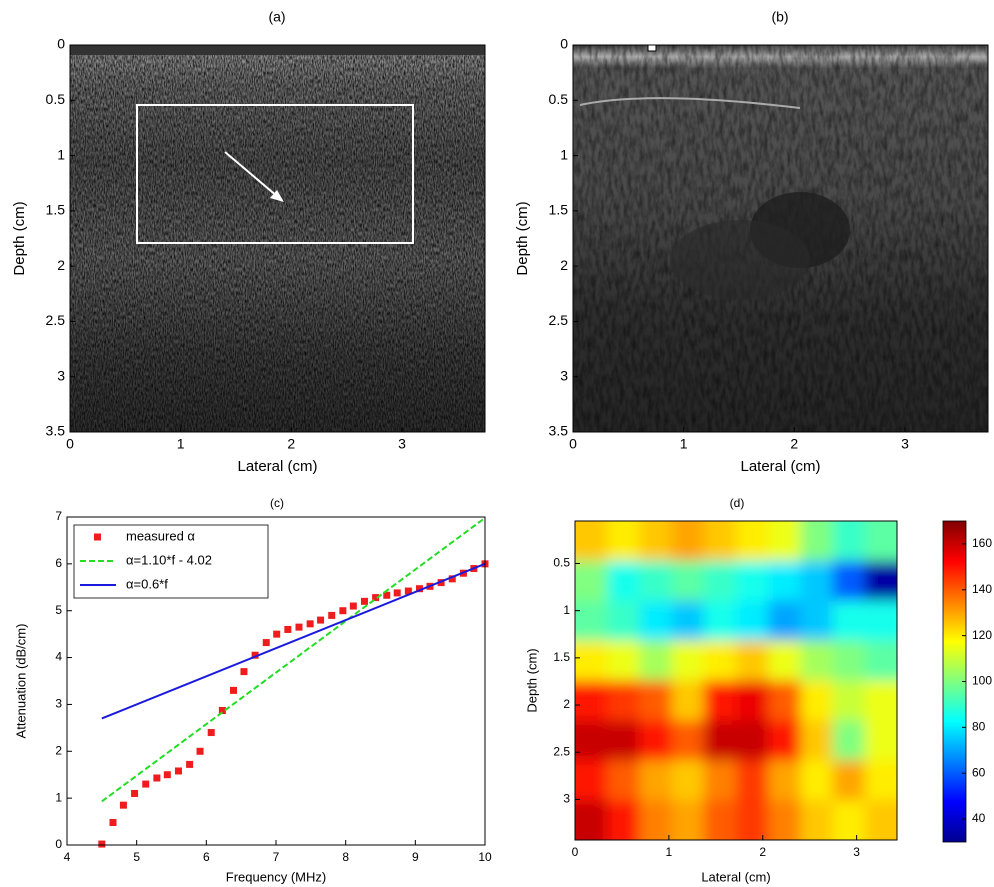 The image size is (994, 887). I want to click on y-tick-label: 6, so click(58, 563).